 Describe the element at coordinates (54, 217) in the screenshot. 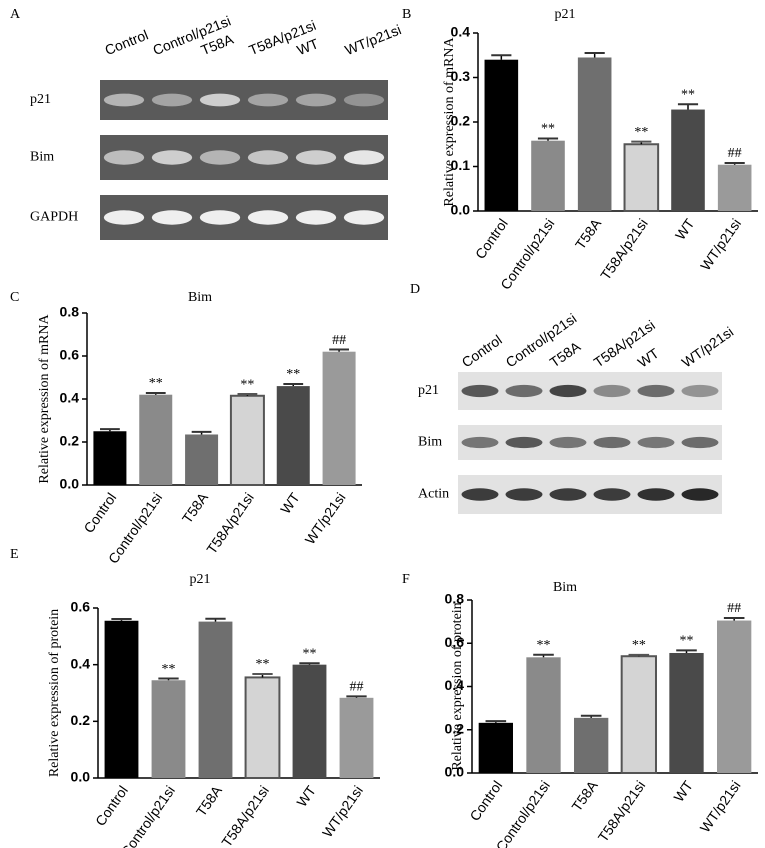

I see `row-label: GAPDH` at that location.